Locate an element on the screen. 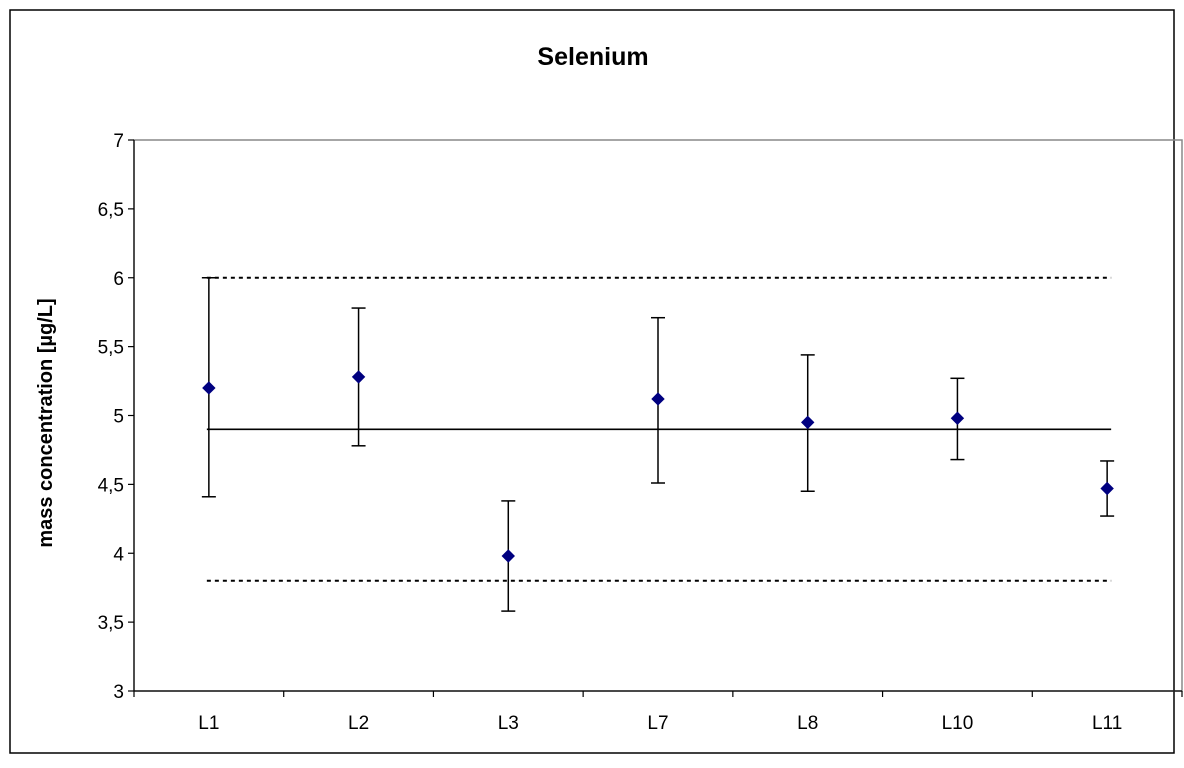 The height and width of the screenshot is (768, 1184). x-tick-label: L2 is located at coordinates (358, 723).